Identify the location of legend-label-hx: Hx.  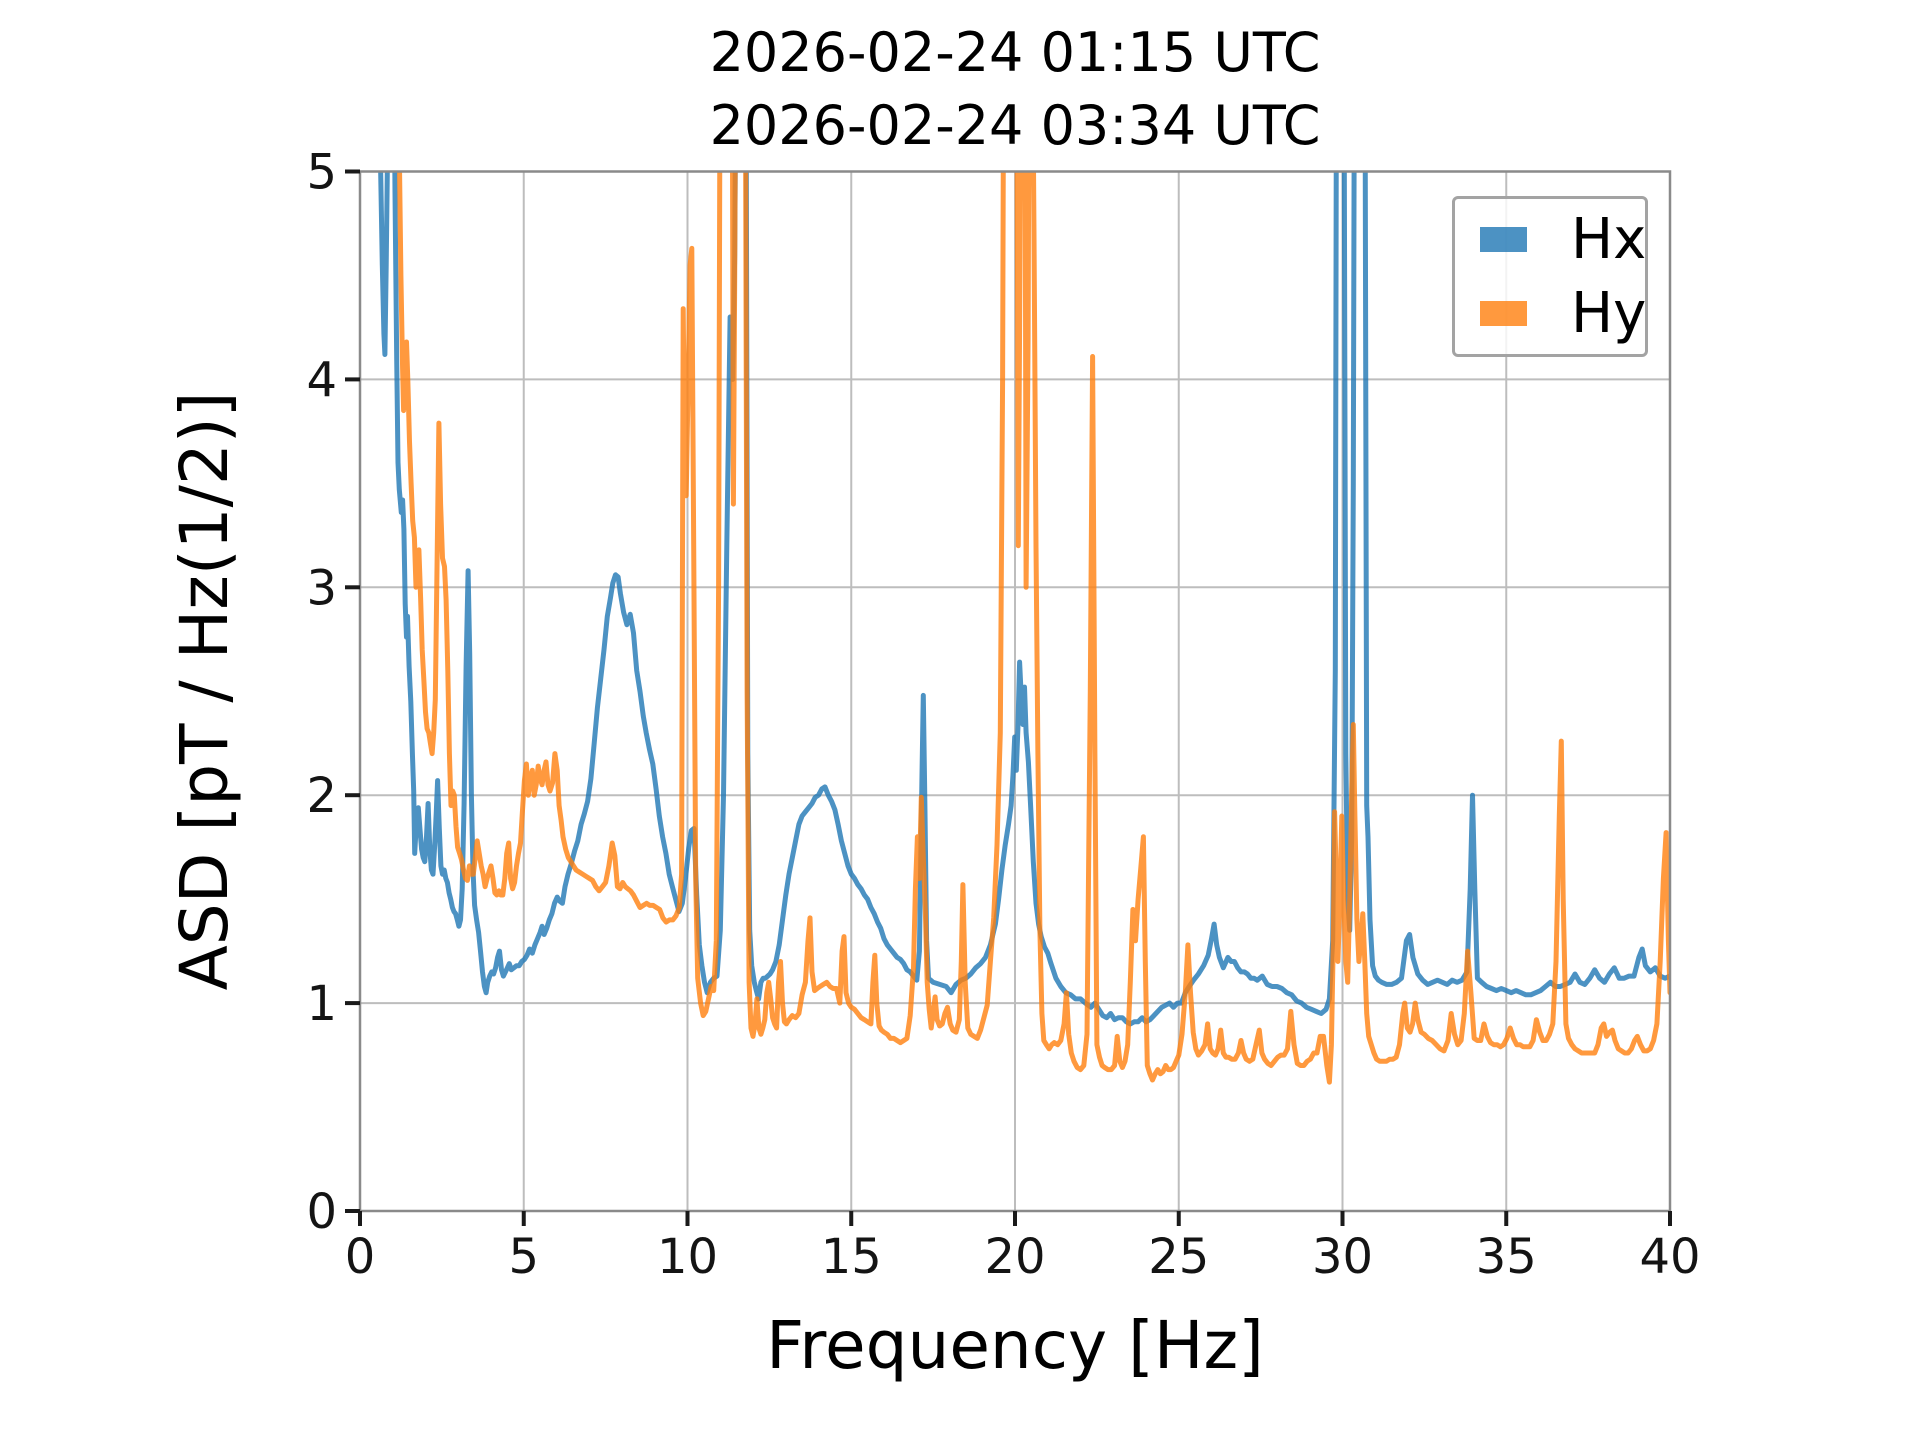
(1609, 239).